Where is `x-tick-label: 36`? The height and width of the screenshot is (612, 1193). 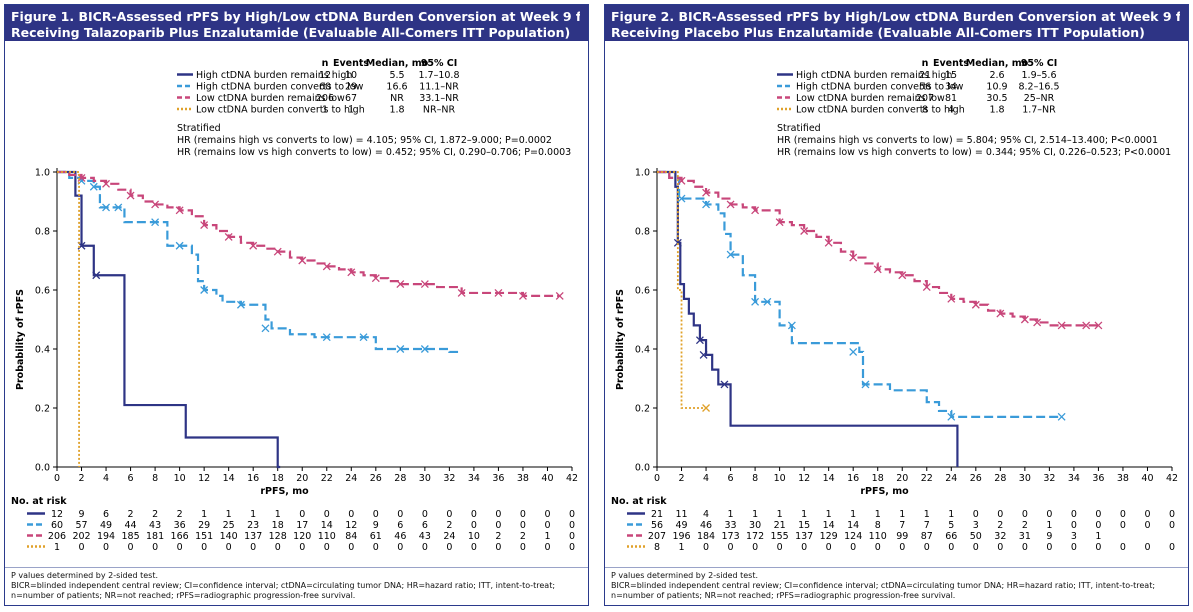 x-tick-label: 36 is located at coordinates (498, 478).